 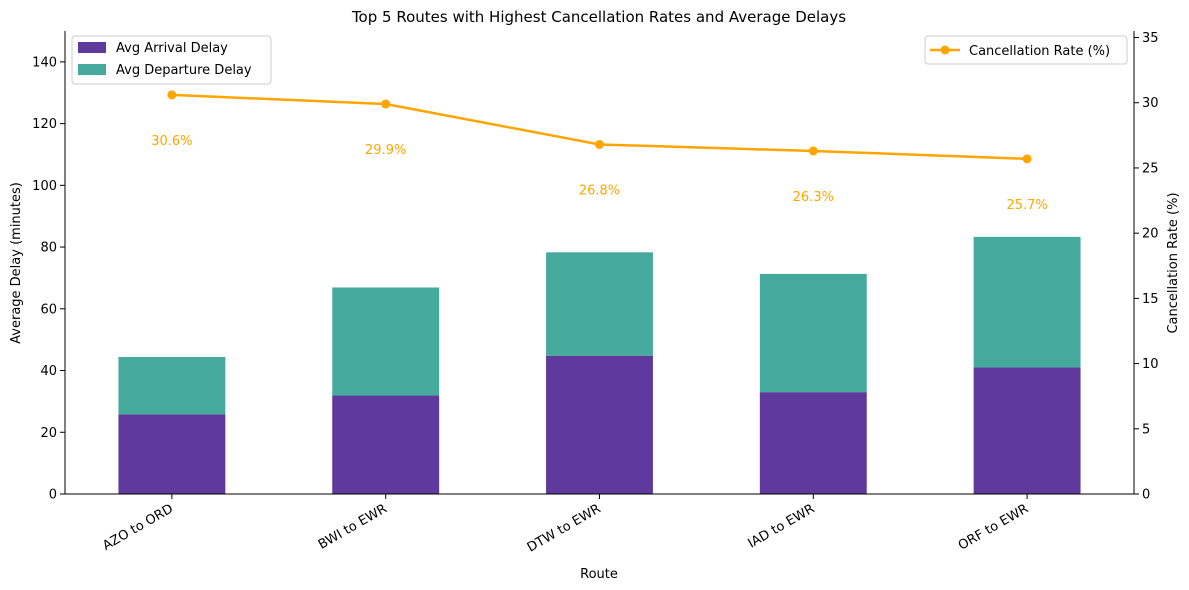 What do you see at coordinates (1173, 262) in the screenshot?
I see `y2-axis-label: Cancellation Rate (%)` at bounding box center [1173, 262].